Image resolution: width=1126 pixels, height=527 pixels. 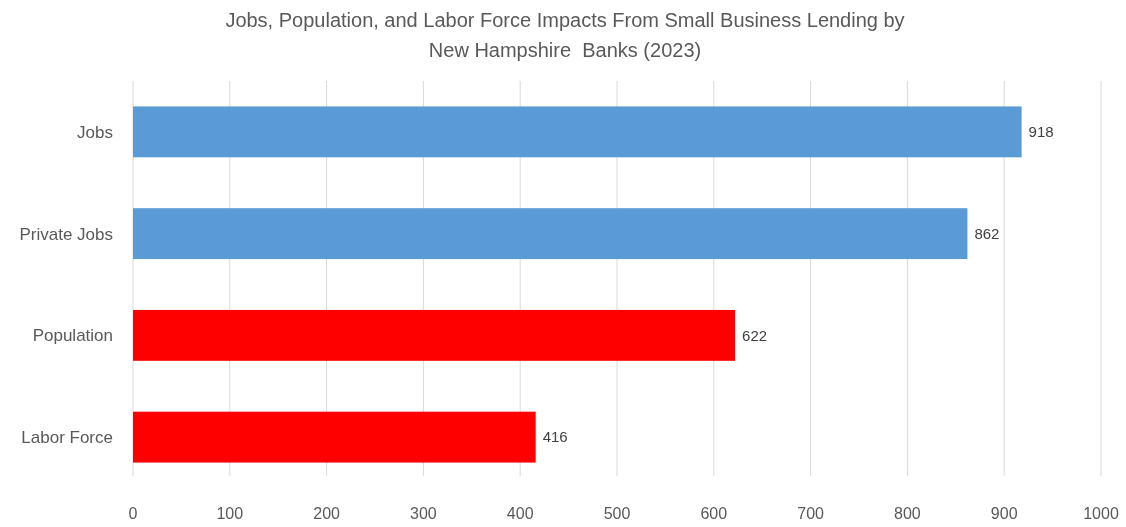 I want to click on x-tick-label: 300, so click(x=423, y=513).